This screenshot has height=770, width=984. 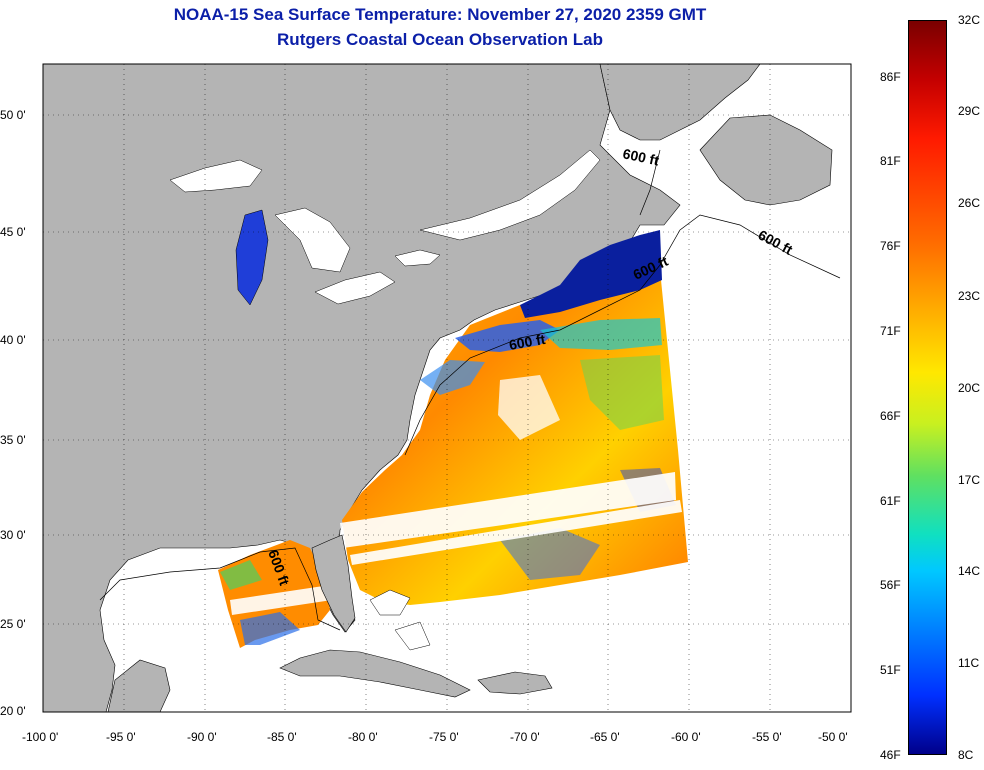 I want to click on lat-tick: 50 0', so click(x=13, y=115).